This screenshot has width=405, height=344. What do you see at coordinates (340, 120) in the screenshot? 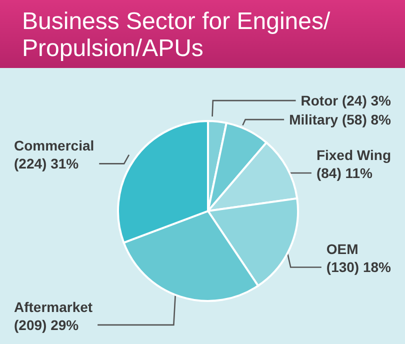
I see `slice-label: Military (58) 8%` at bounding box center [340, 120].